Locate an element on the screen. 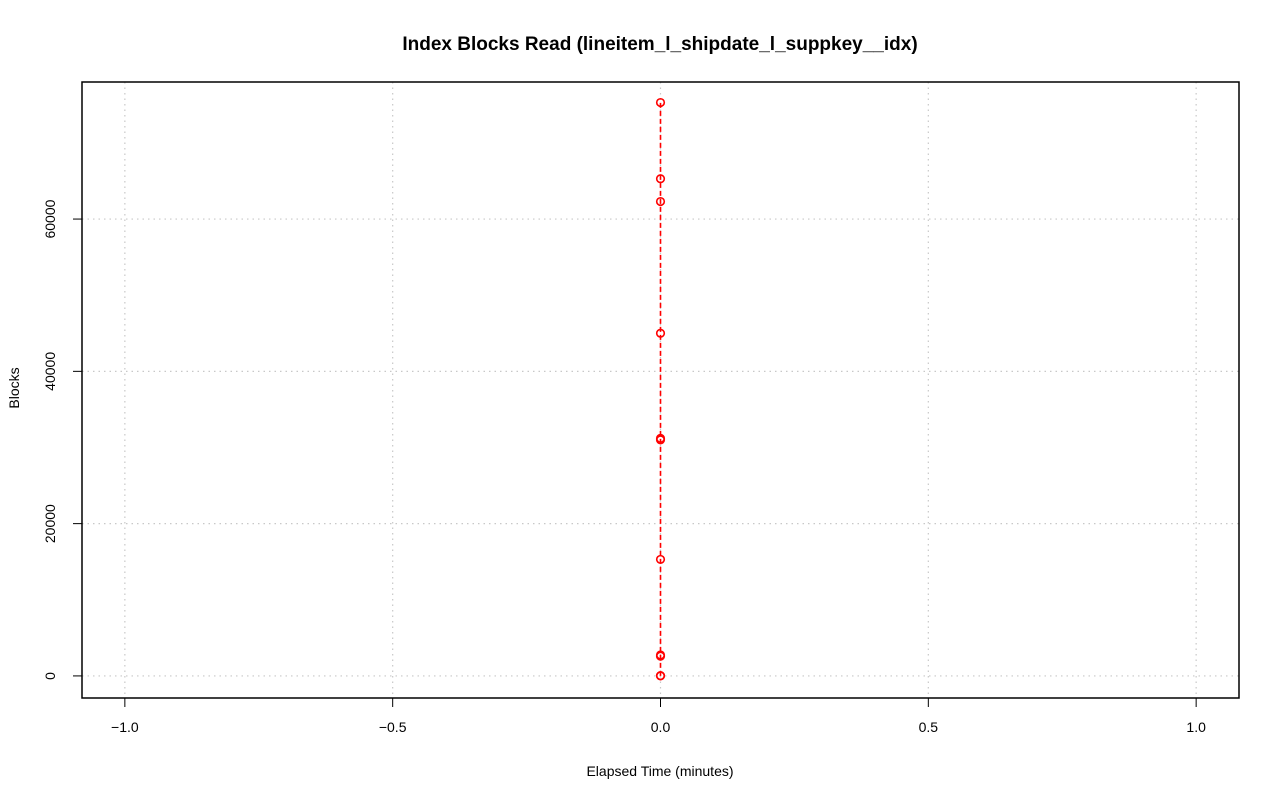 Image resolution: width=1280 pixels, height=801 pixels. x-axis: −1.0 −0.5 0.0 0.5 1.0 is located at coordinates (658, 716).